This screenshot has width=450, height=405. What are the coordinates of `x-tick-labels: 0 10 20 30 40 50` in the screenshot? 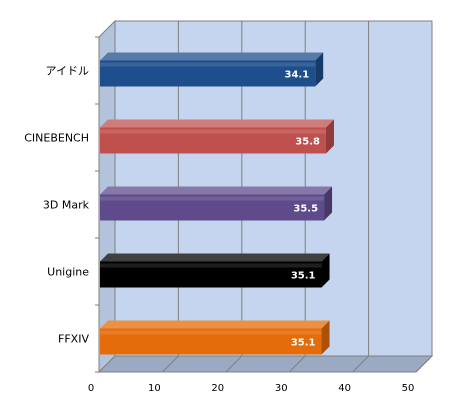 It's located at (251, 388).